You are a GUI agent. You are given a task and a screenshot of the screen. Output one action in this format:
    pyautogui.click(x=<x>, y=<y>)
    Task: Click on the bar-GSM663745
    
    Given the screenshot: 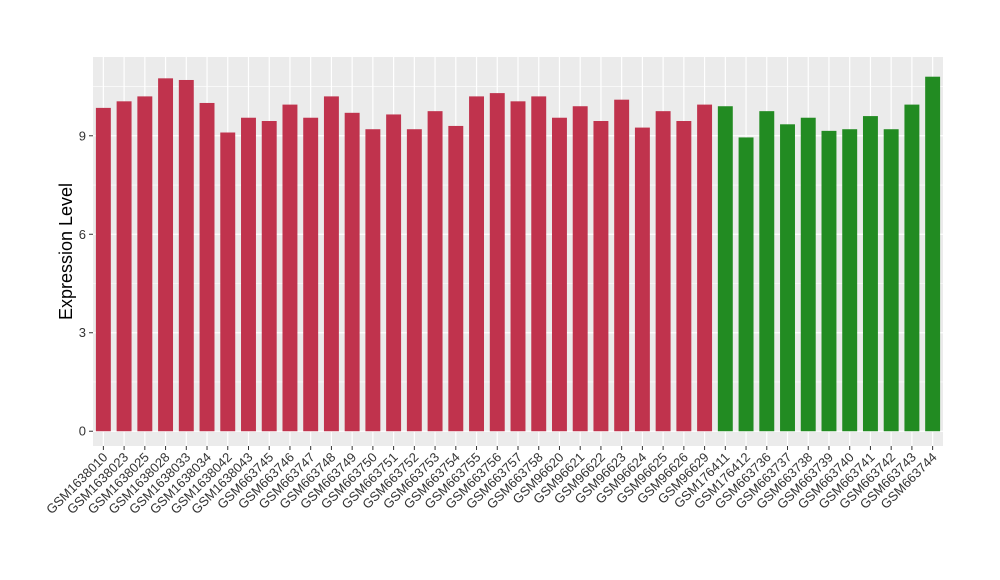 What is the action you would take?
    pyautogui.click(x=269, y=276)
    